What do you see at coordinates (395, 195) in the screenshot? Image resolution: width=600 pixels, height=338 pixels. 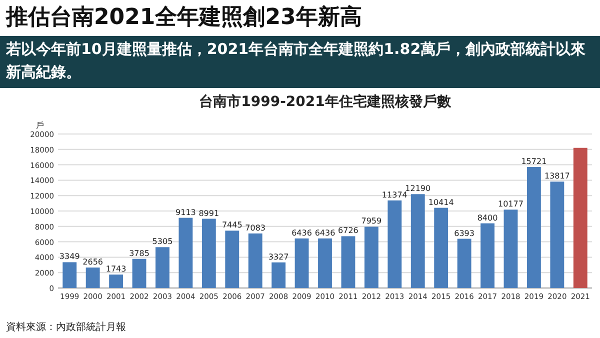 I see `data-label: 11374` at bounding box center [395, 195].